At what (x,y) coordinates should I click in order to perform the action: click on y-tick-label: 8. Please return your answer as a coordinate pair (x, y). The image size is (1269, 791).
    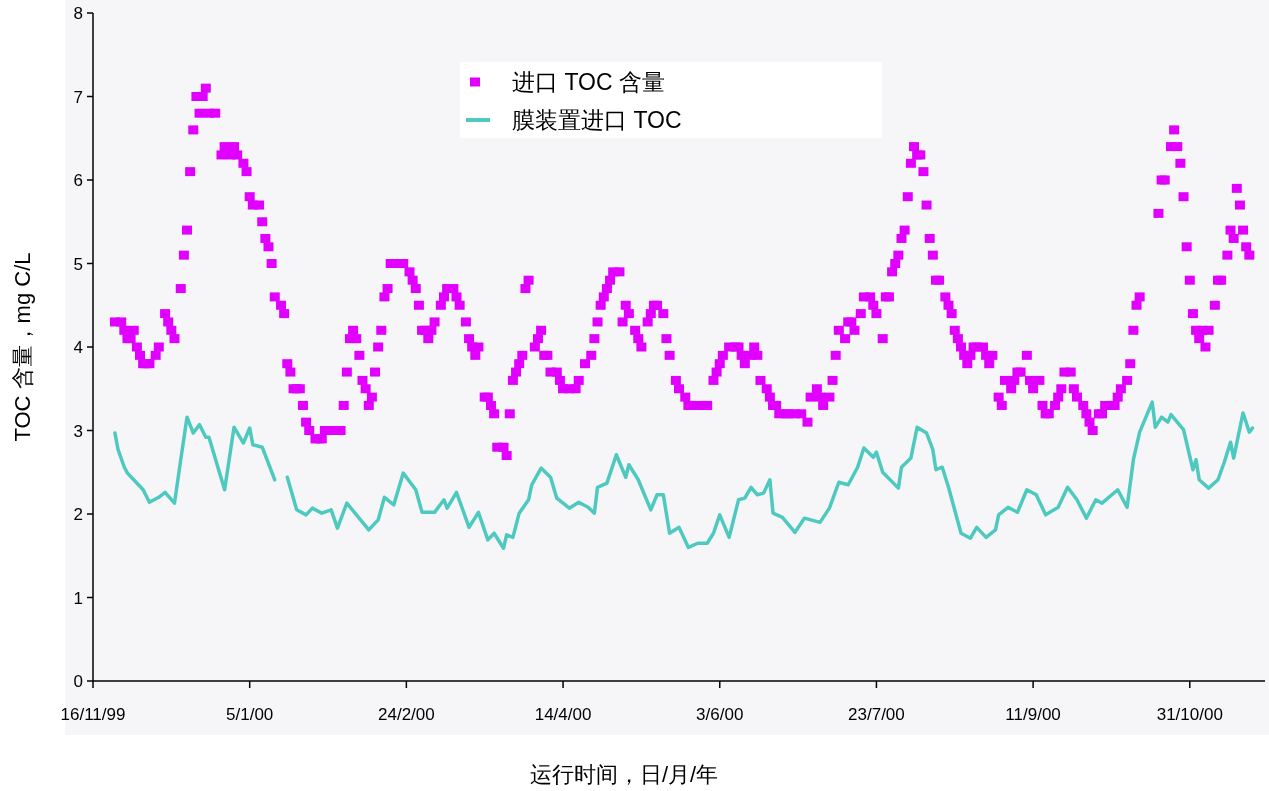
    Looking at the image, I should click on (78, 13).